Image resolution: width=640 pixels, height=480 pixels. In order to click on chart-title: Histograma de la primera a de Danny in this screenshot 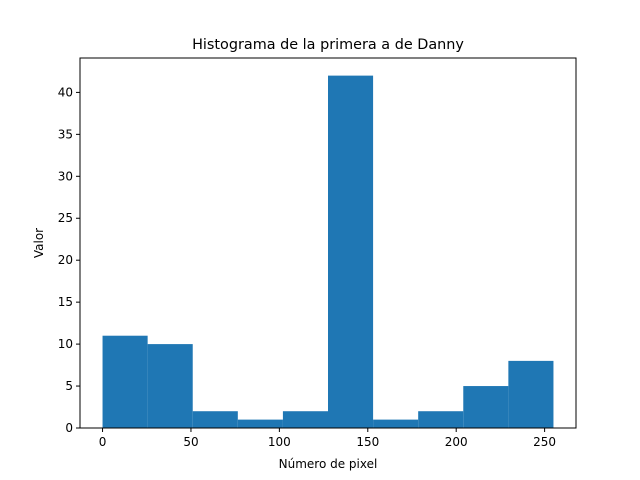, I will do `click(328, 45)`.